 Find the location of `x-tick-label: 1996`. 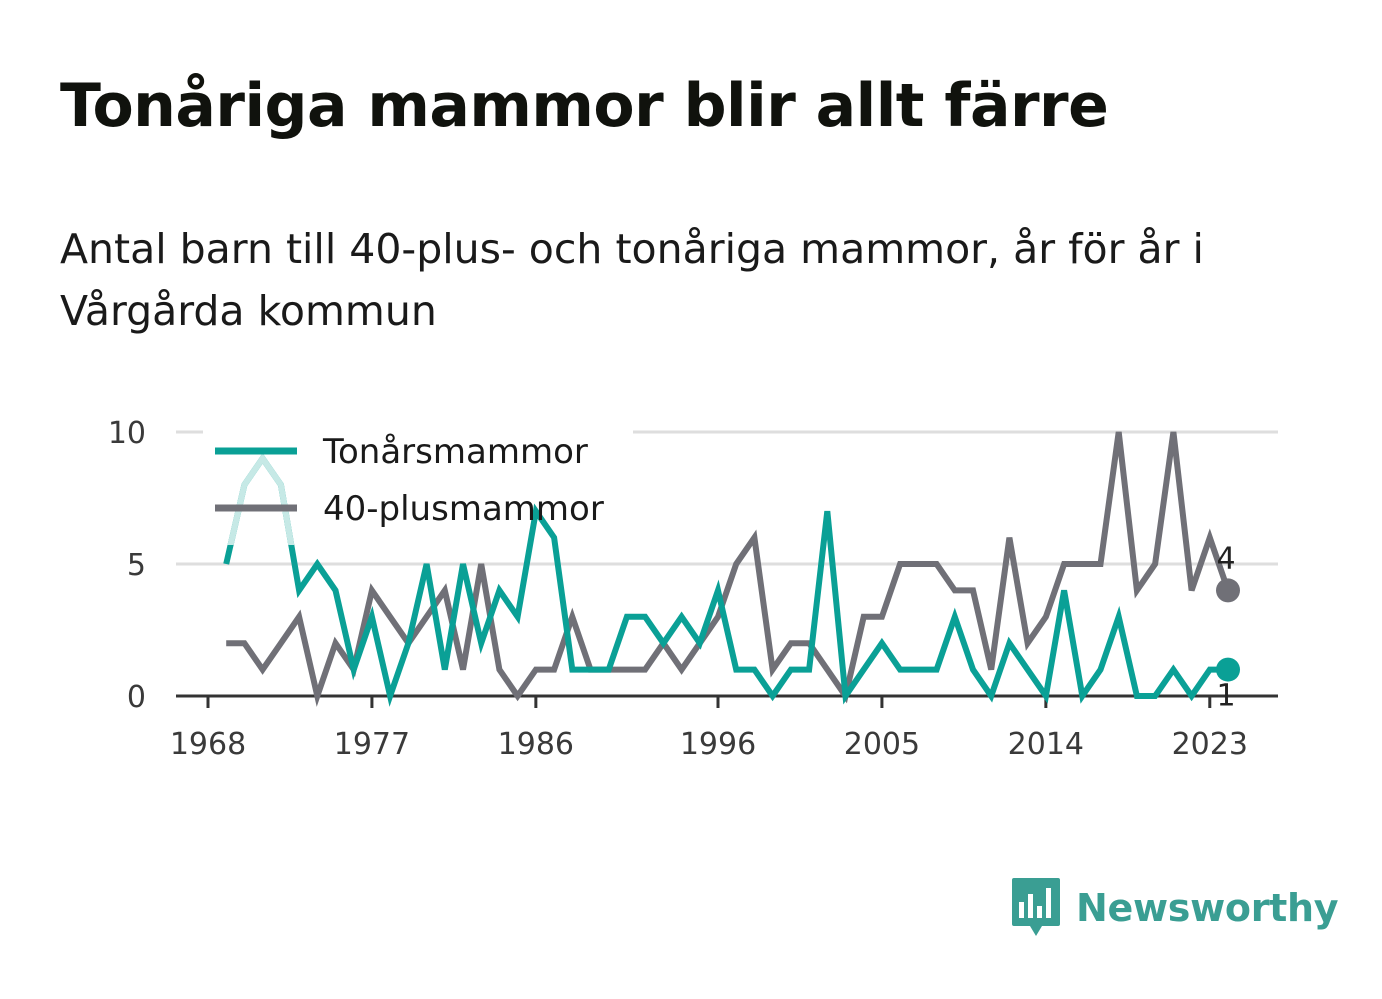

x-tick-label: 1996 is located at coordinates (718, 744).